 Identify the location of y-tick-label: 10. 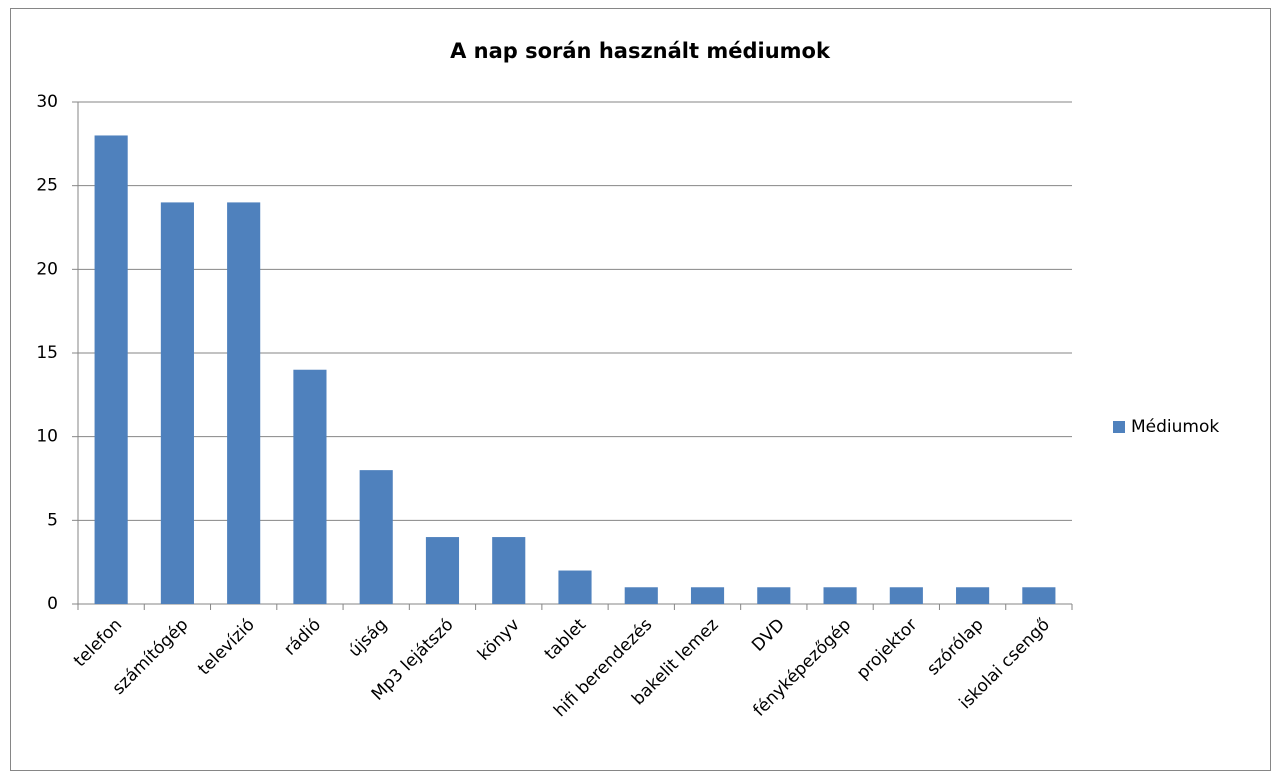
(47, 437).